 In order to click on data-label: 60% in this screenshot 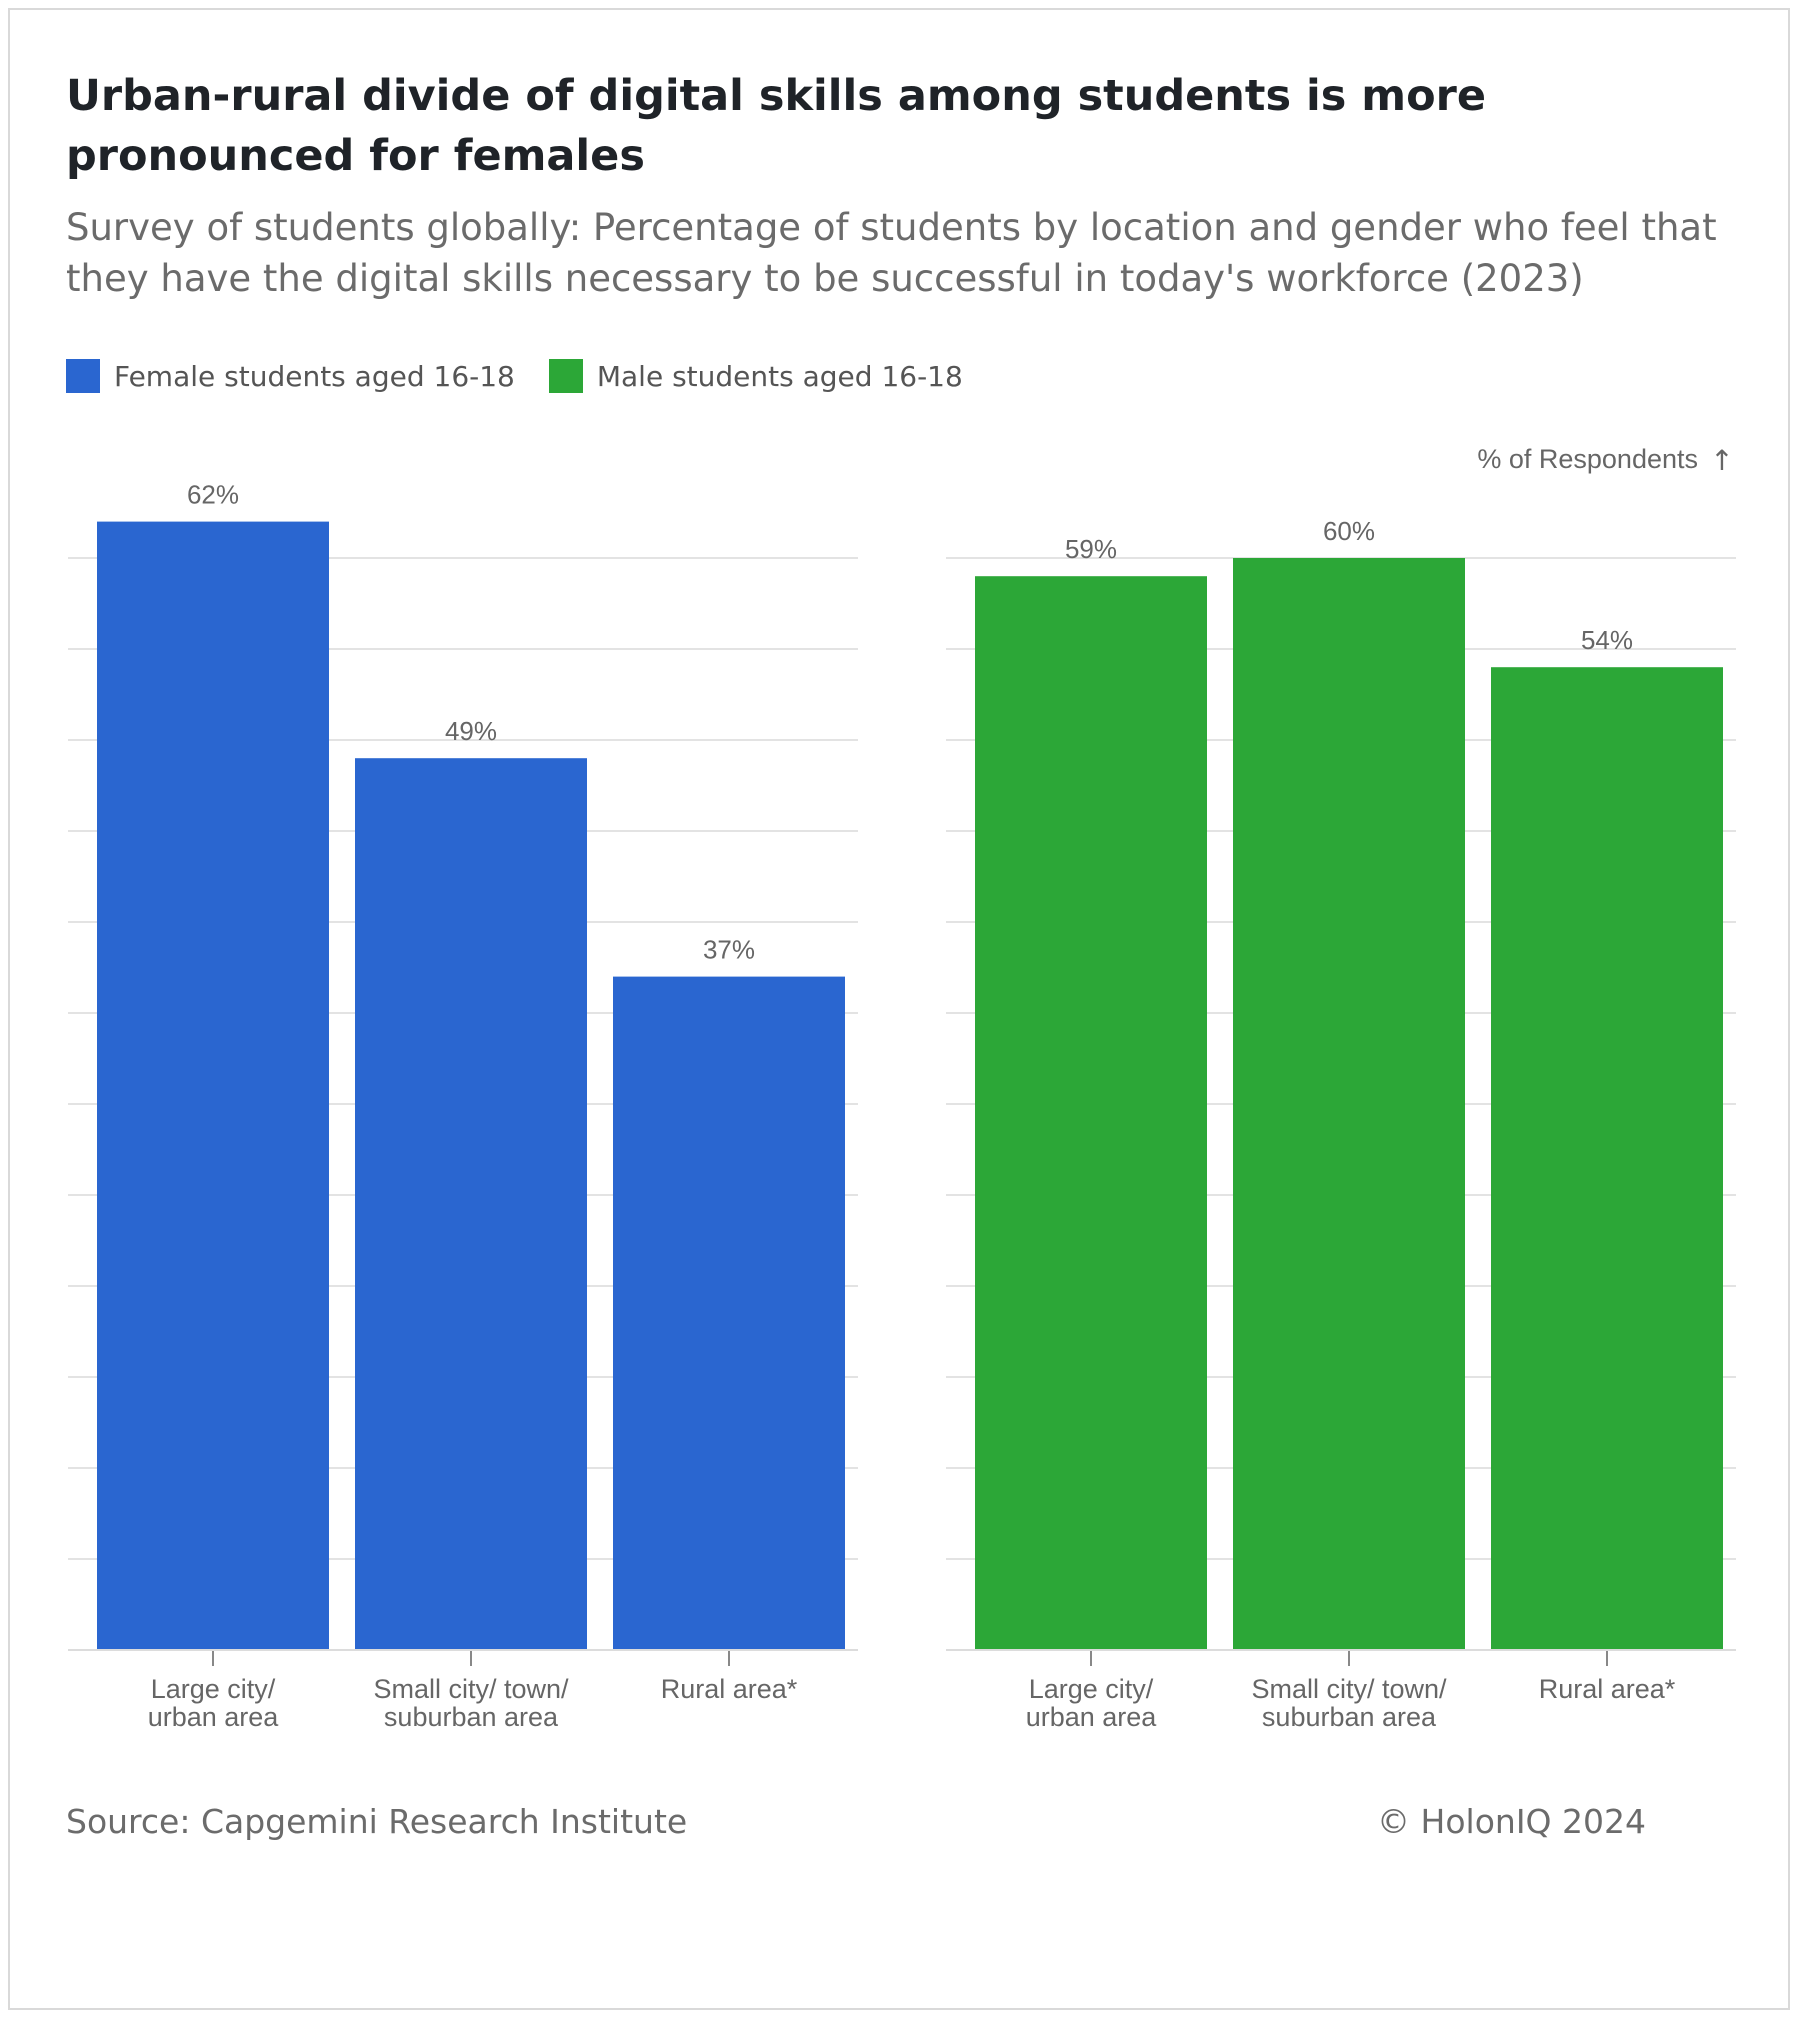, I will do `click(1349, 531)`.